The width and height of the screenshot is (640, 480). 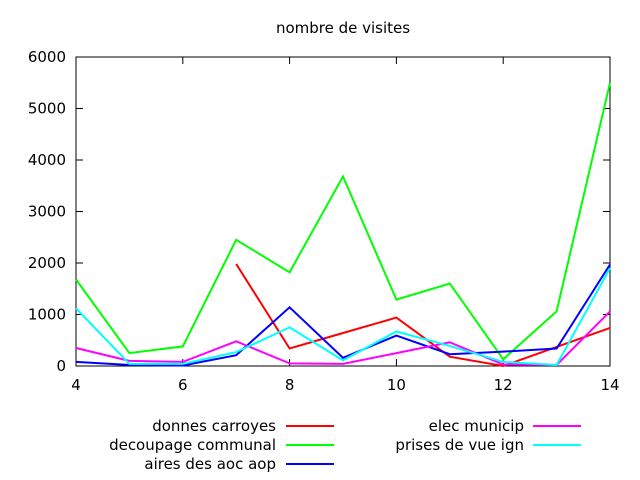 I want to click on legend-label: donnes carroyes, so click(x=214, y=426).